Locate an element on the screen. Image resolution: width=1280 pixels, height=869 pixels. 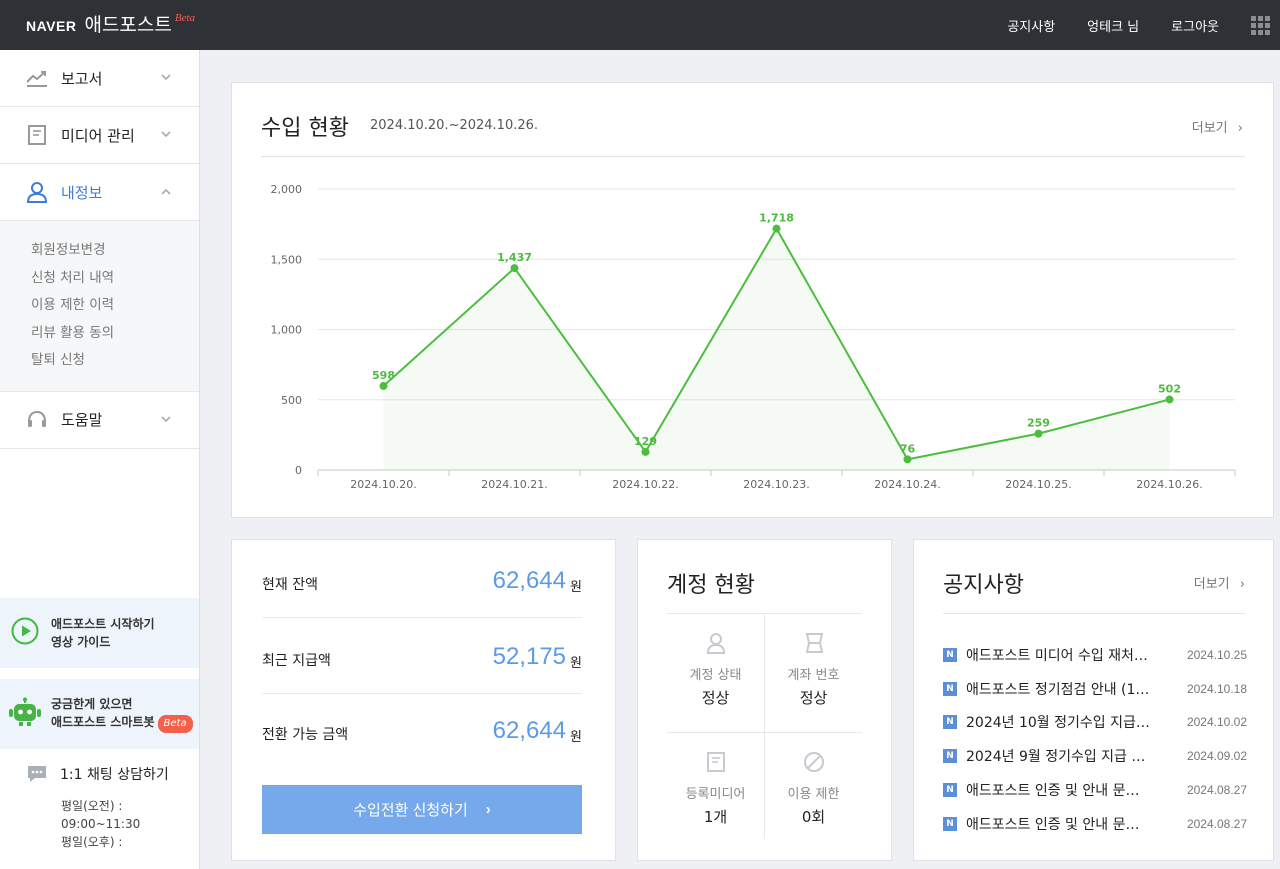
data-label: 1,718 is located at coordinates (776, 218).